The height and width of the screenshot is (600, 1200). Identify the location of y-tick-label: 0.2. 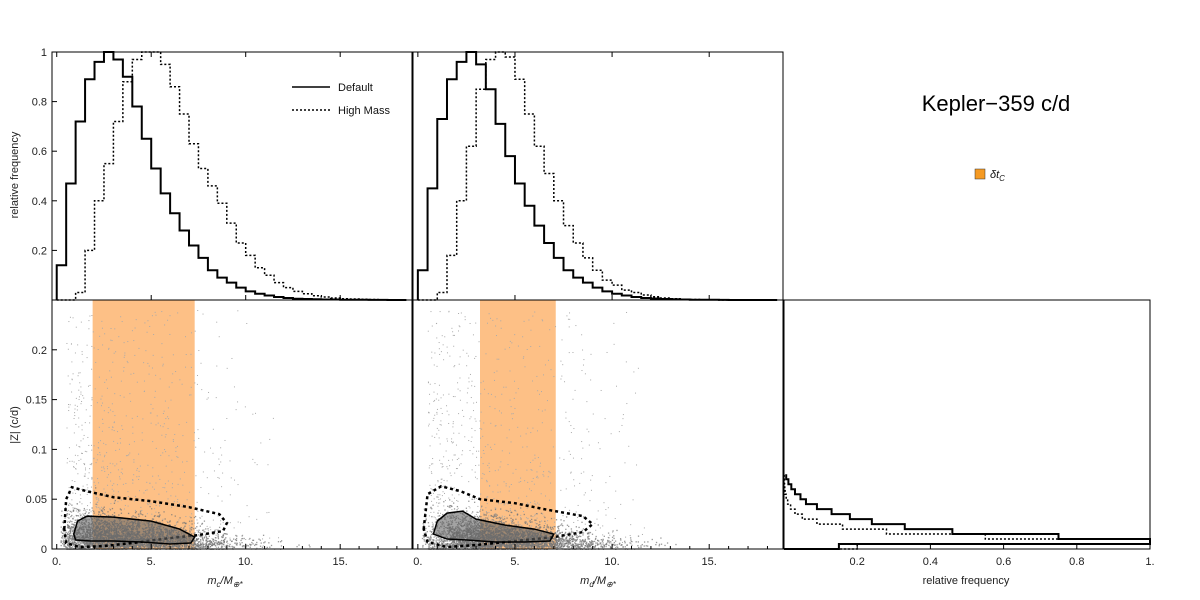
(39, 251).